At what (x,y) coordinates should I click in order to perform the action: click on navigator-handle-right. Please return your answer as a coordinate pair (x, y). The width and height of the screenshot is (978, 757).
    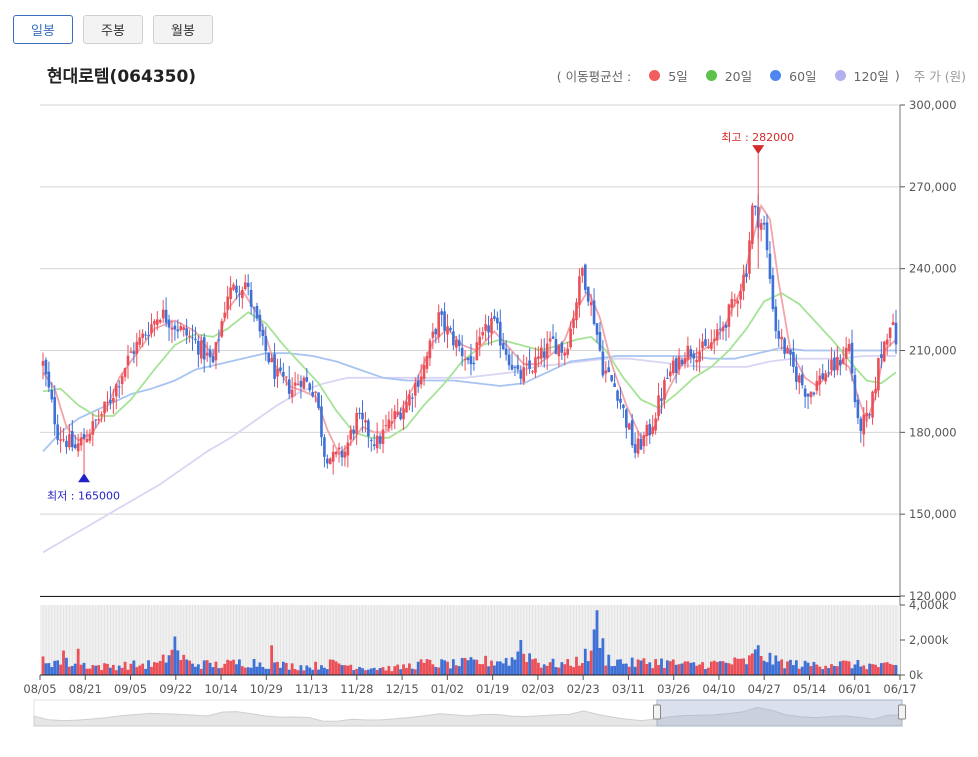
    Looking at the image, I should click on (902, 712).